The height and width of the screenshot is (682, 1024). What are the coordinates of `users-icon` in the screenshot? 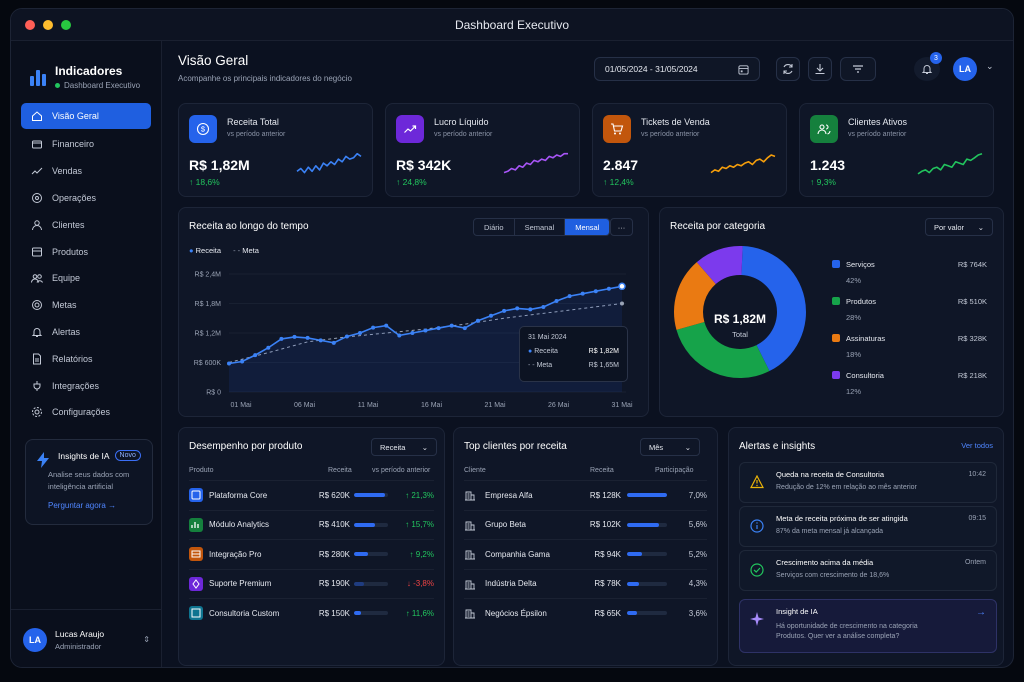 It's located at (37, 225).